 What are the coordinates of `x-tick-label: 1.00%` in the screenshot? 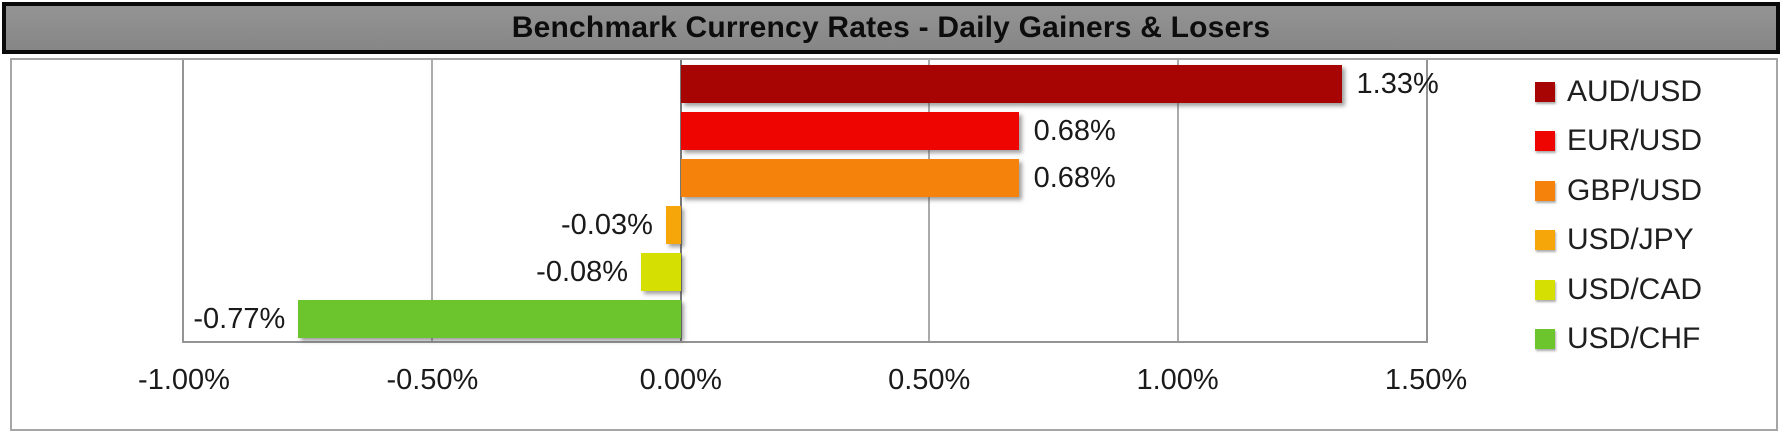 It's located at (1177, 380).